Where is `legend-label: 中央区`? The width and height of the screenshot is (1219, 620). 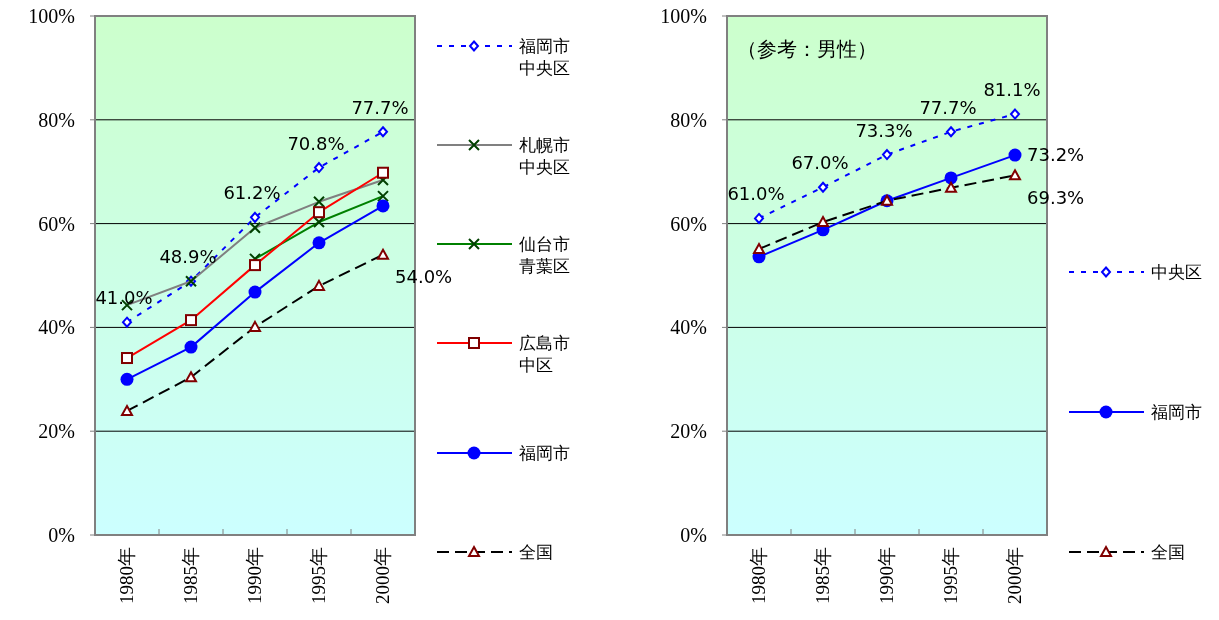 legend-label: 中央区 is located at coordinates (1176, 271).